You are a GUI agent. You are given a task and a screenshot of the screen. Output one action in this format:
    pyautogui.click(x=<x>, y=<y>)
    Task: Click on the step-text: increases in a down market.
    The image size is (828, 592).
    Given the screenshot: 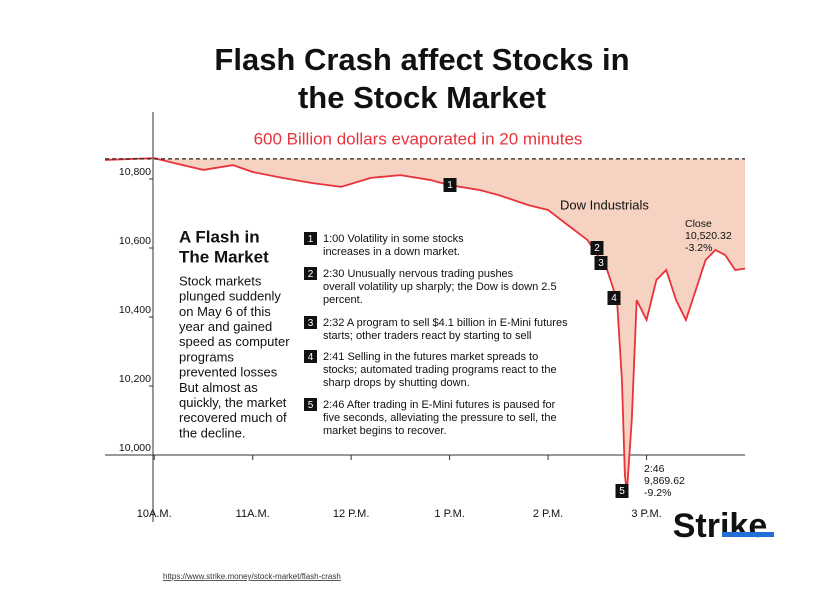 What is the action you would take?
    pyautogui.click(x=391, y=252)
    